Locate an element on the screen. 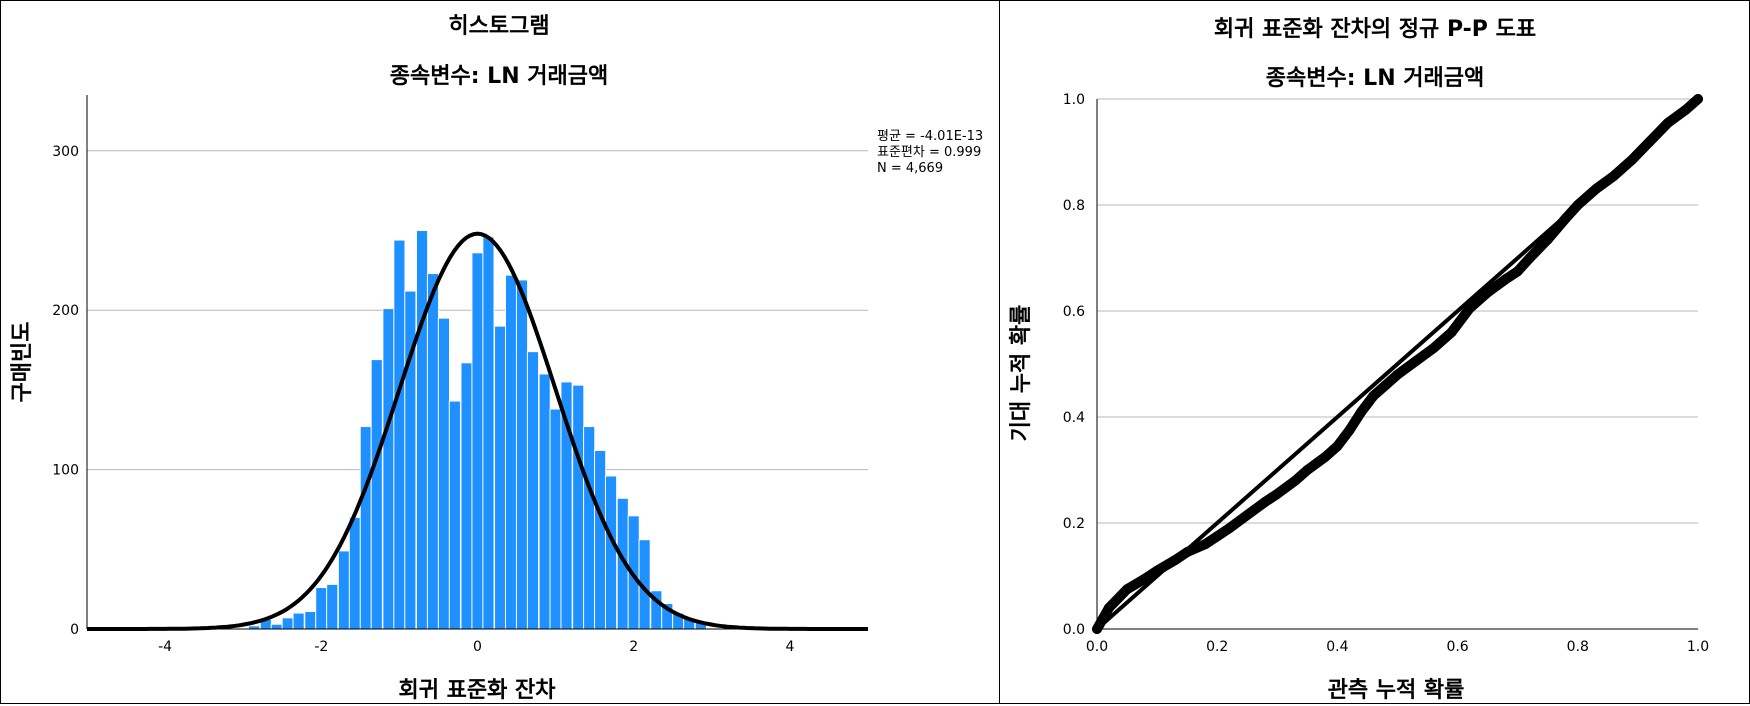 The height and width of the screenshot is (706, 1750). x-tick-label: 0.8 is located at coordinates (1578, 647).